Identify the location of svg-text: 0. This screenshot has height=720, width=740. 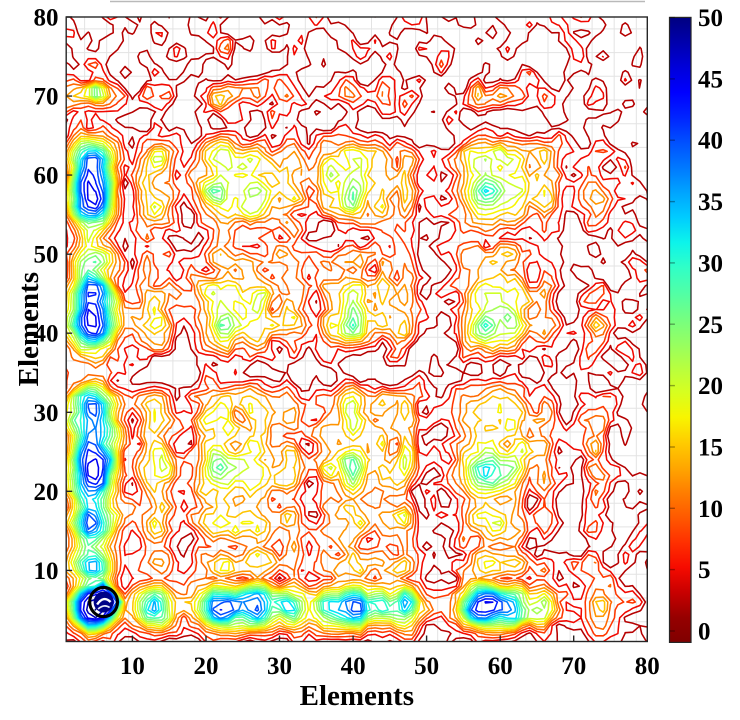
(704, 632).